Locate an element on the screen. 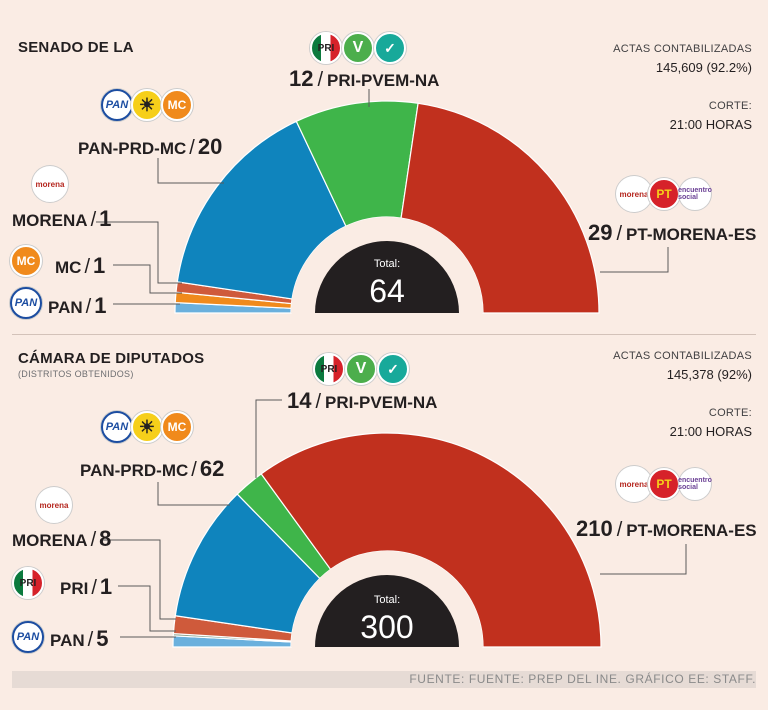 The image size is (768, 710). senado-label-morena: MORENA/1 is located at coordinates (62, 218).